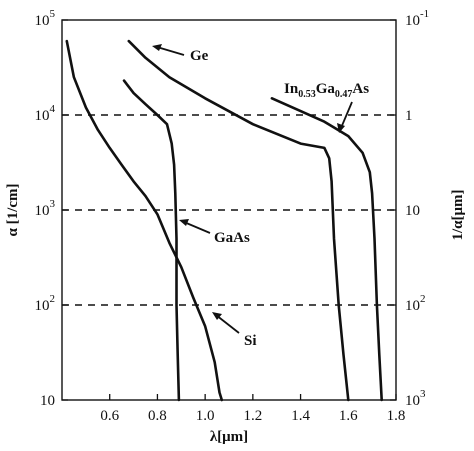 The width and height of the screenshot is (474, 451). I want to click on x-tick-label-1.4: 1.4, so click(300, 416).